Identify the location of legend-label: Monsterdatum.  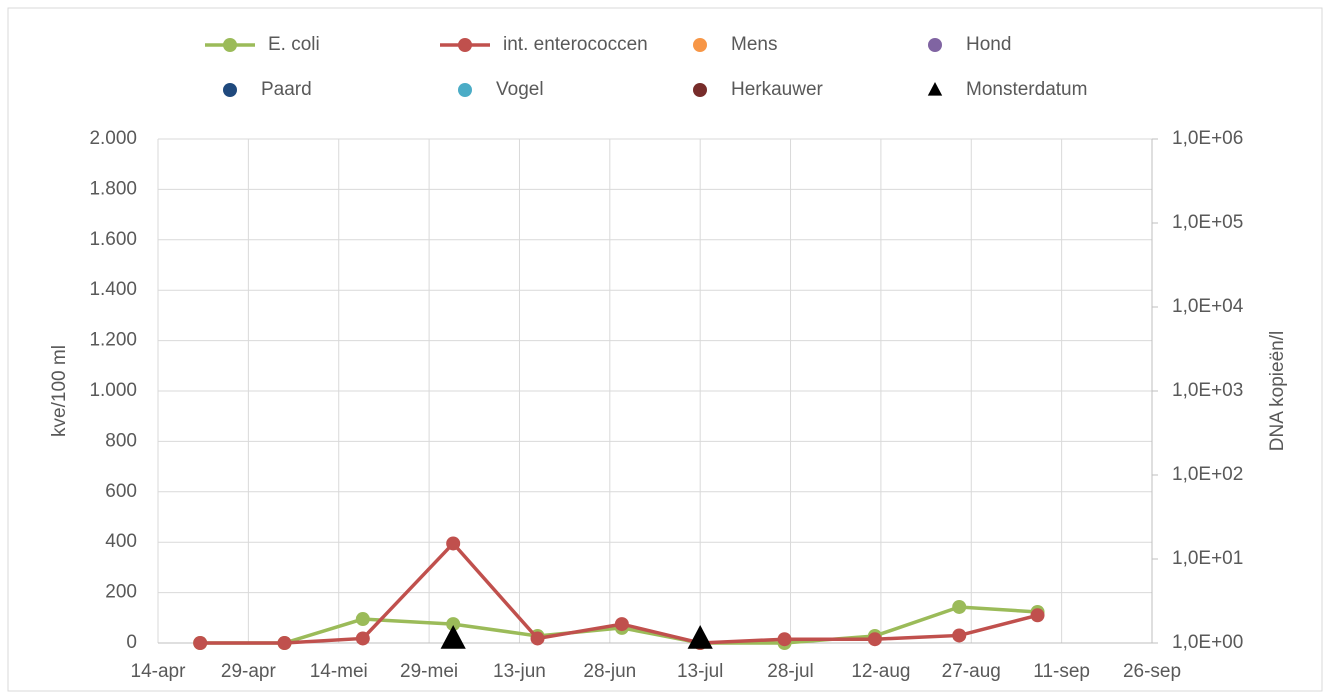
(1026, 89).